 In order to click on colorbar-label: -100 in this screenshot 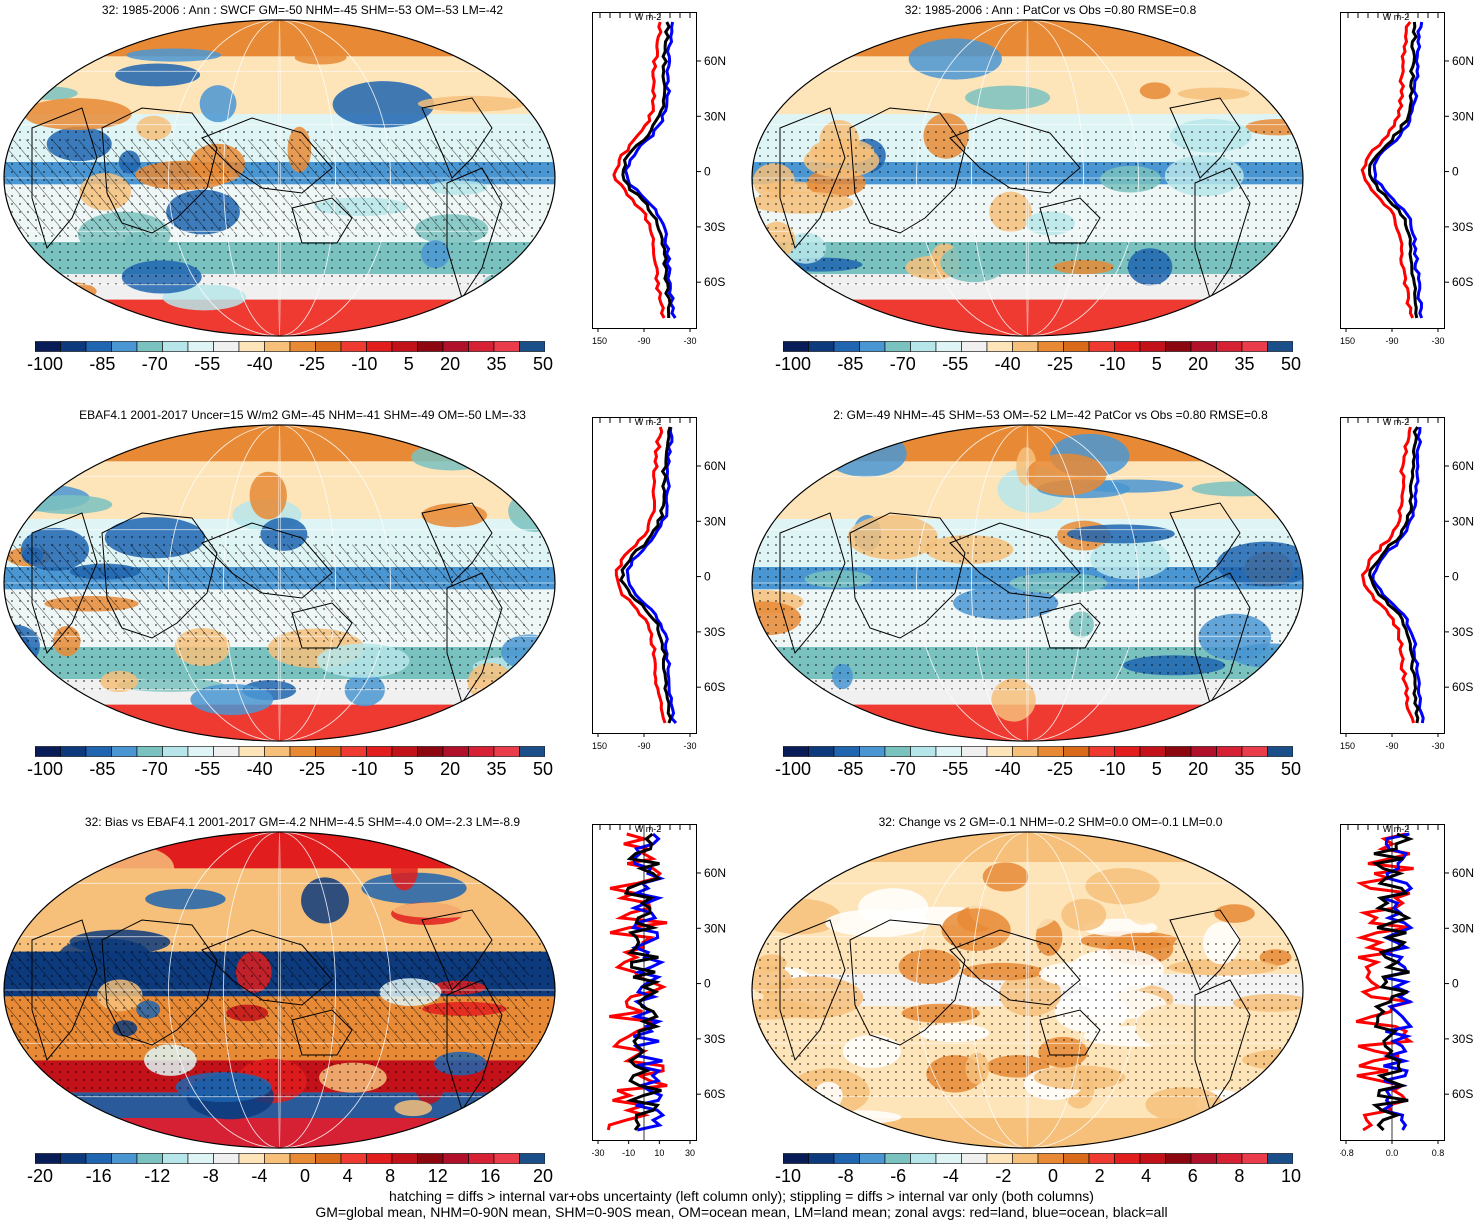, I will do `click(793, 769)`.